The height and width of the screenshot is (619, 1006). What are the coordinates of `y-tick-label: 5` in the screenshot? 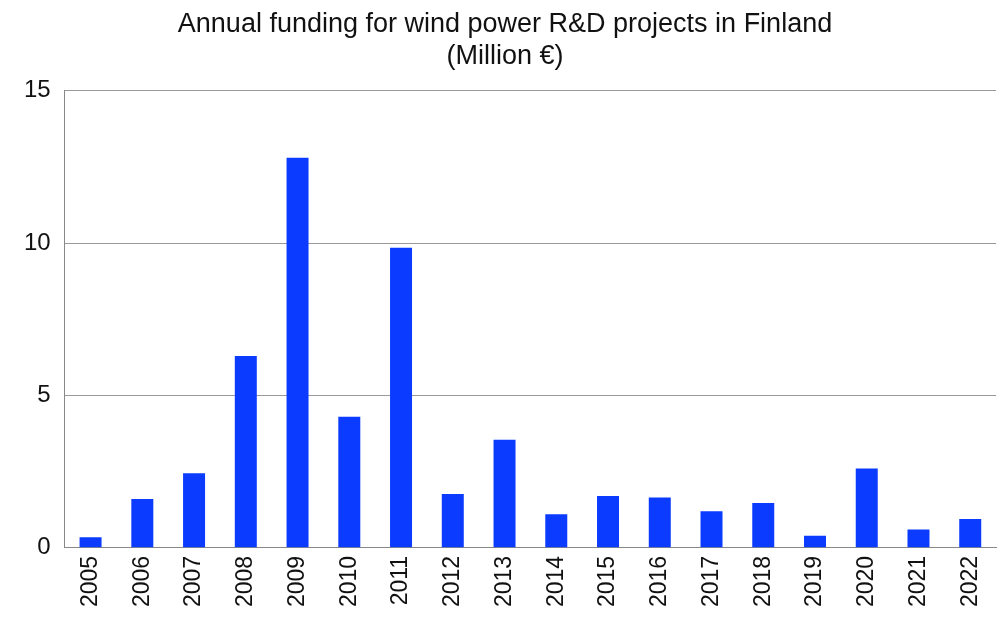 It's located at (44, 394).